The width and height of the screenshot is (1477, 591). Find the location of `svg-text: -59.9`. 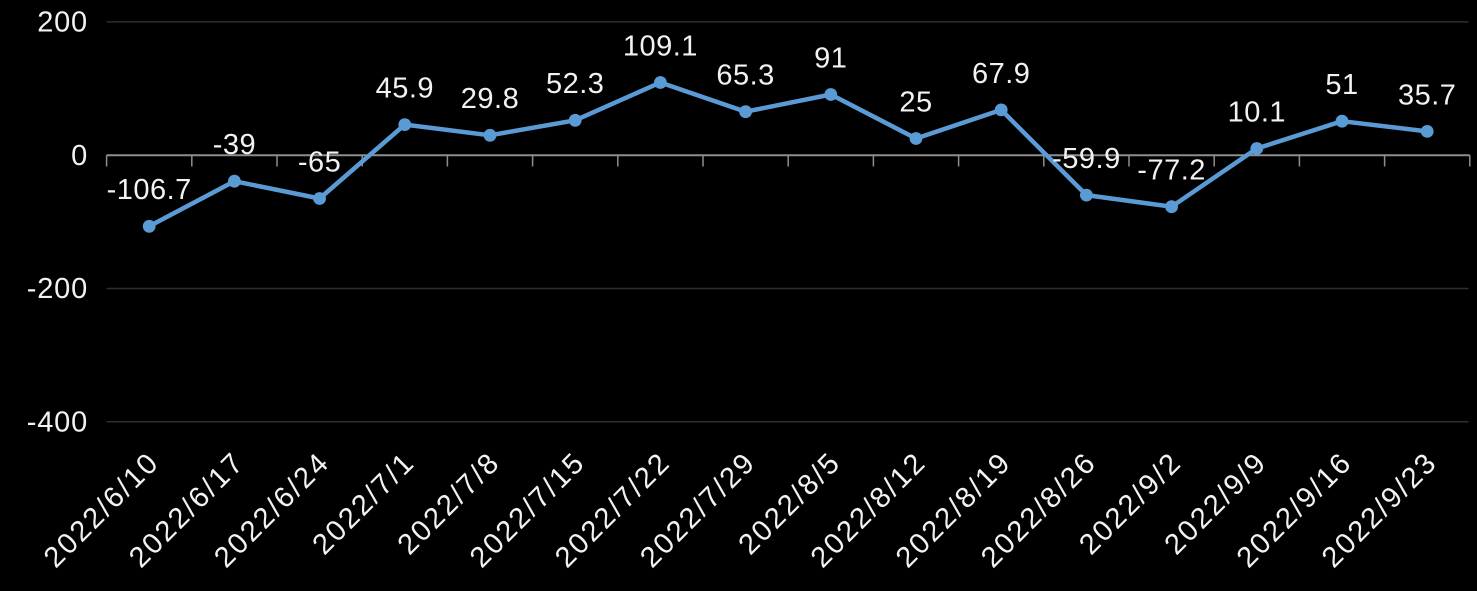

svg-text: -59.9 is located at coordinates (1086, 159).